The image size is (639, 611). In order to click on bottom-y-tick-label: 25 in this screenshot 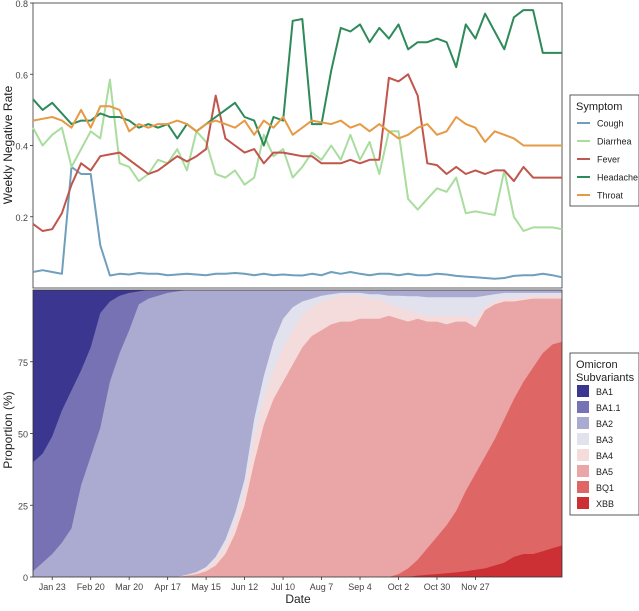, I will do `click(23, 506)`.